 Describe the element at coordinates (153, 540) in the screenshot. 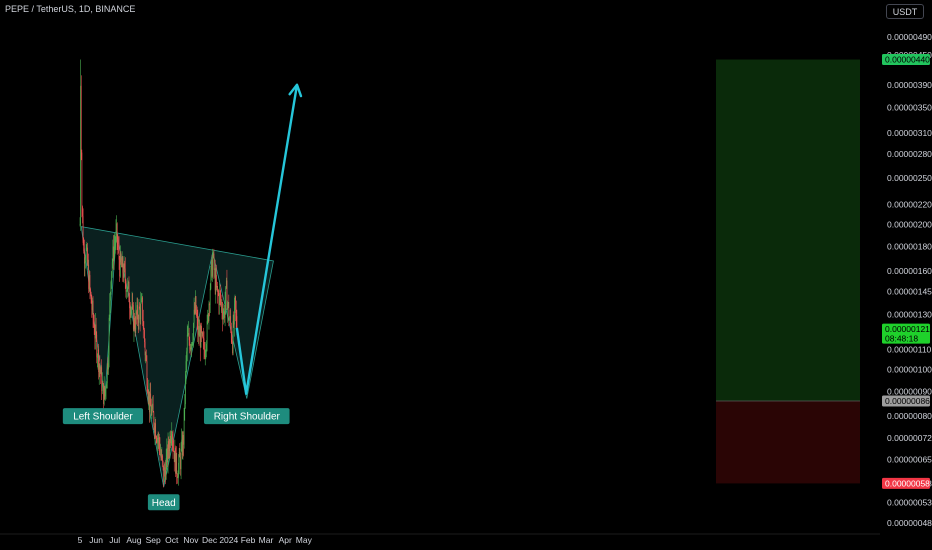

I see `x-tick-label: Sep` at that location.